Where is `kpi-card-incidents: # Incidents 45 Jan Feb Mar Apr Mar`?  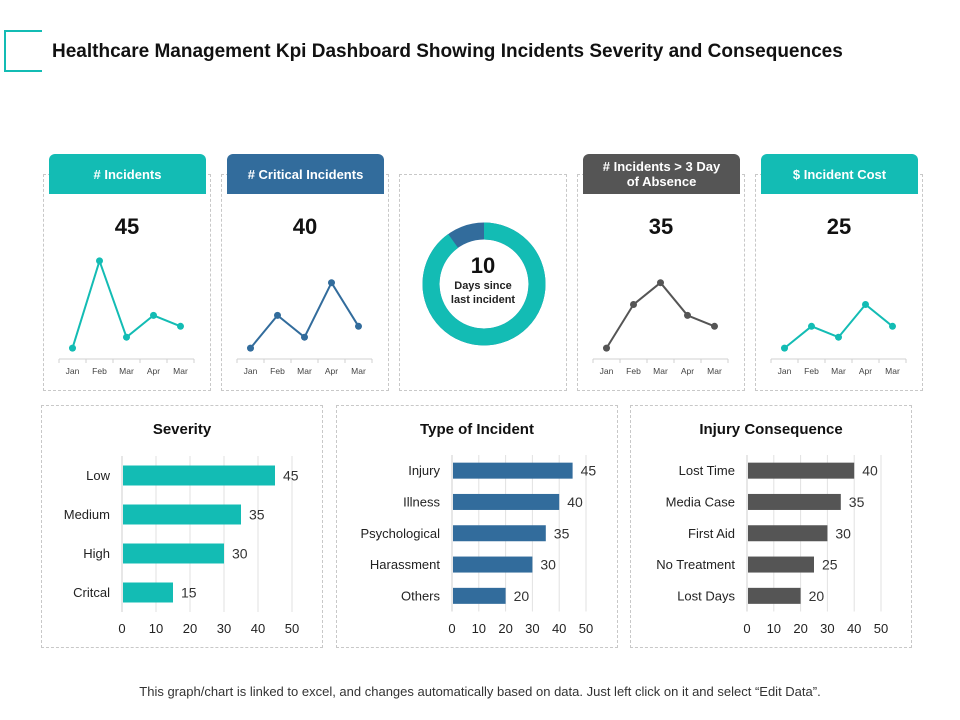
kpi-card-incidents: # Incidents 45 Jan Feb Mar Apr Mar is located at coordinates (127, 272).